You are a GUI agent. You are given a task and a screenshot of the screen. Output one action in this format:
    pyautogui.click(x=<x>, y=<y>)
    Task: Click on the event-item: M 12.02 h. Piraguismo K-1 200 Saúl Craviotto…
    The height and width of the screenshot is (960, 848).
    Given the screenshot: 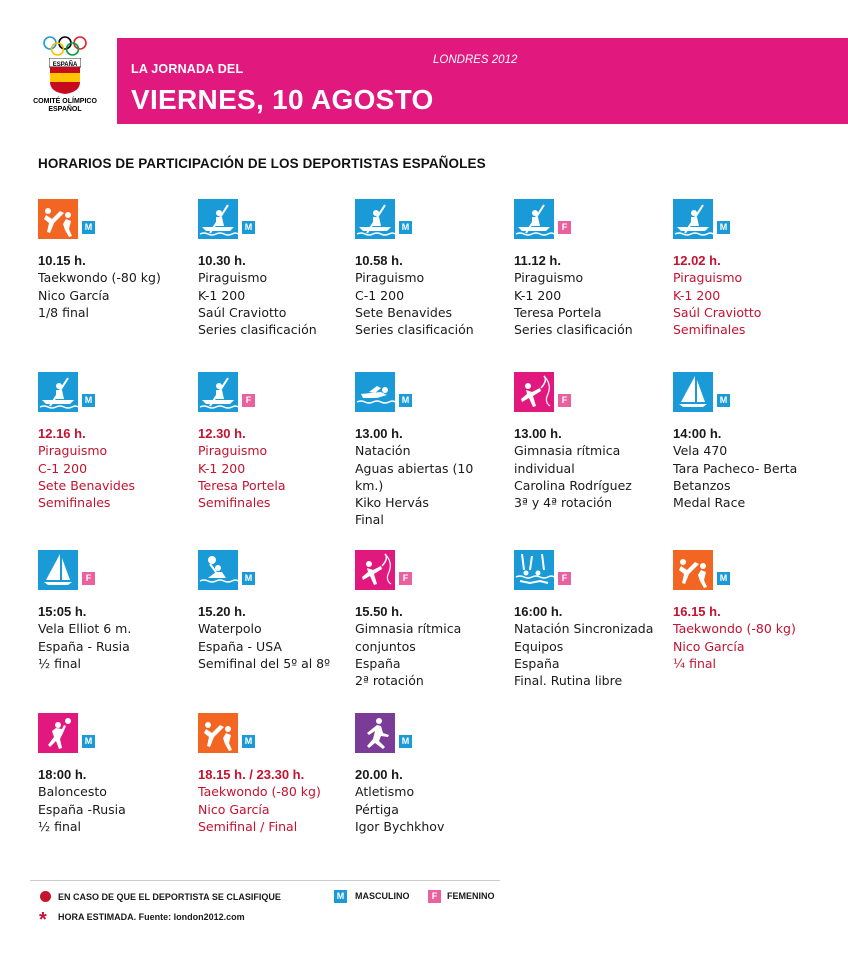 What is the action you would take?
    pyautogui.click(x=753, y=268)
    